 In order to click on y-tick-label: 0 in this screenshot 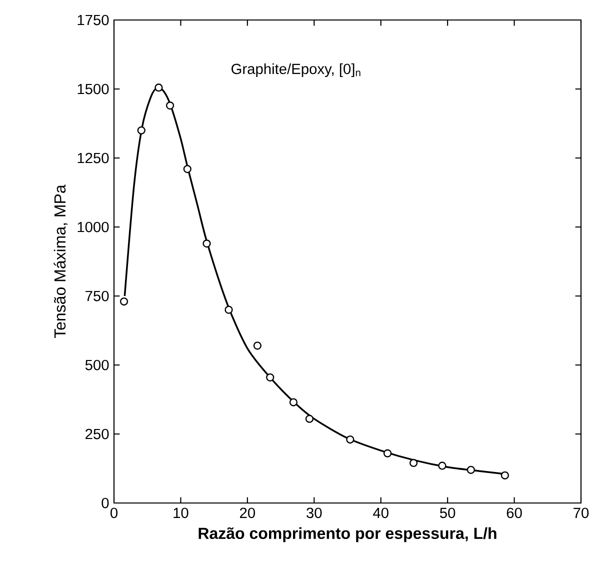, I will do `click(105, 503)`.